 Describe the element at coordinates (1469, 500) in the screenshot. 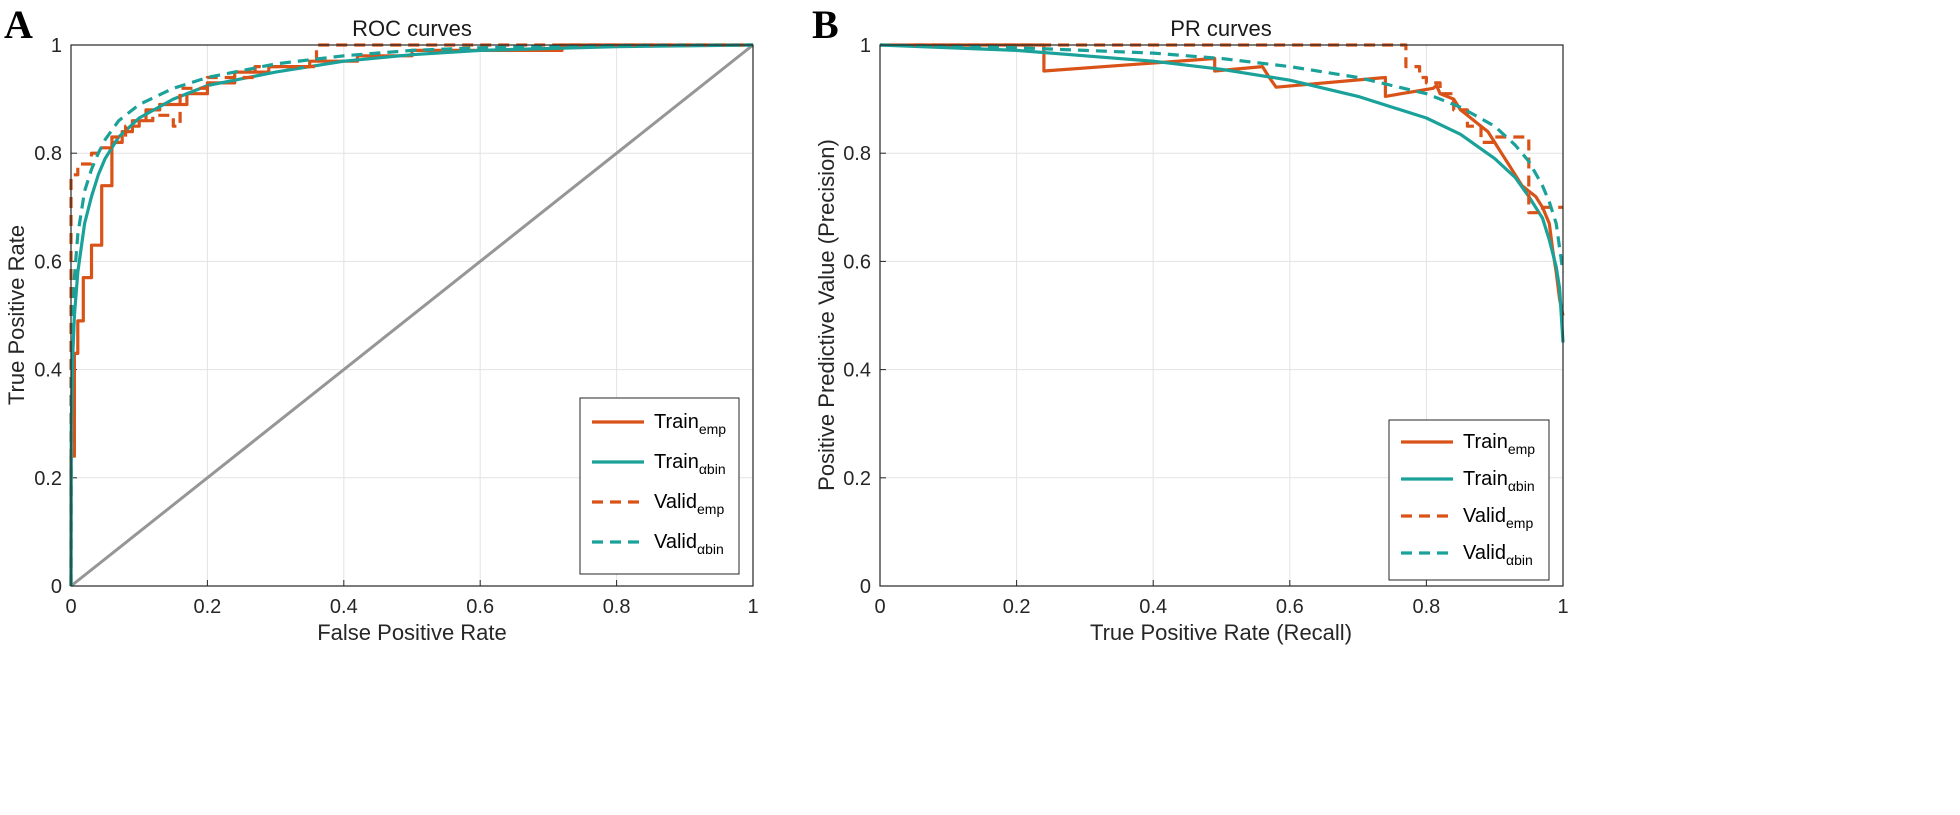

I see `pr-legend-box` at that location.